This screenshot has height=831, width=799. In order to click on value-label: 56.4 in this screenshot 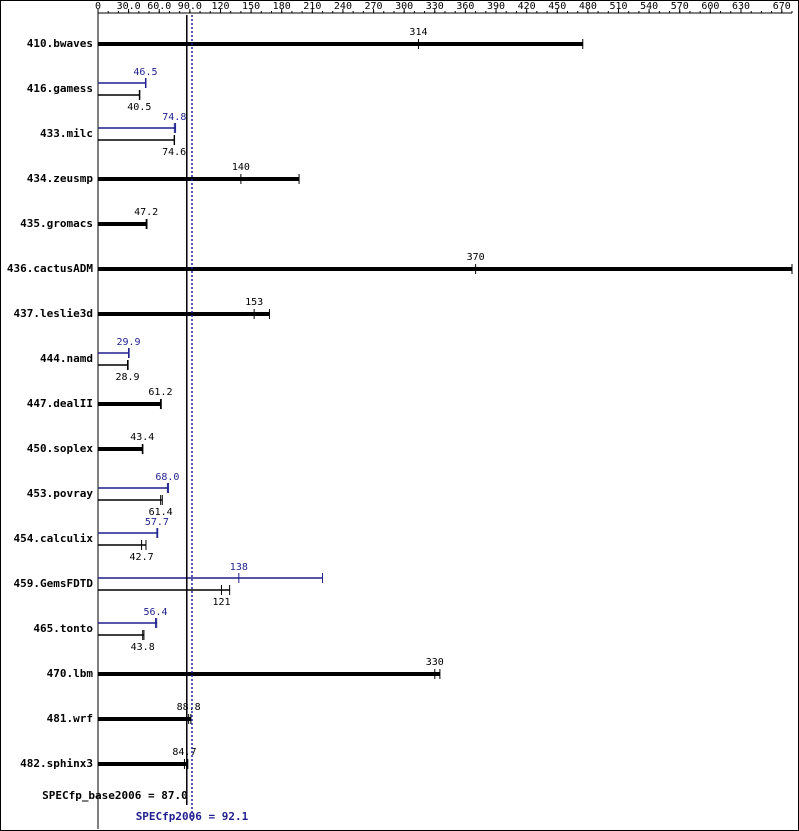, I will do `click(156, 612)`.